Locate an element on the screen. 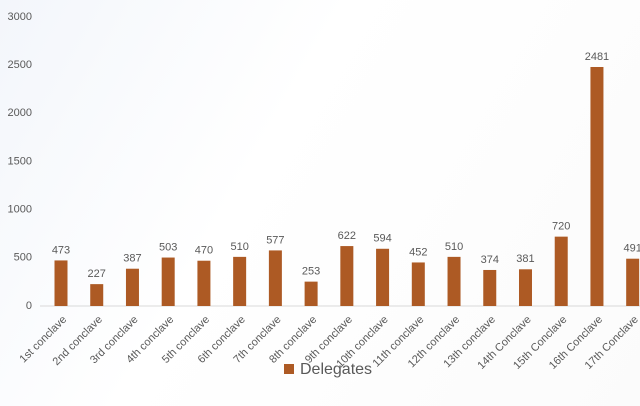 This screenshot has height=406, width=640. data-label: 387 is located at coordinates (132, 259).